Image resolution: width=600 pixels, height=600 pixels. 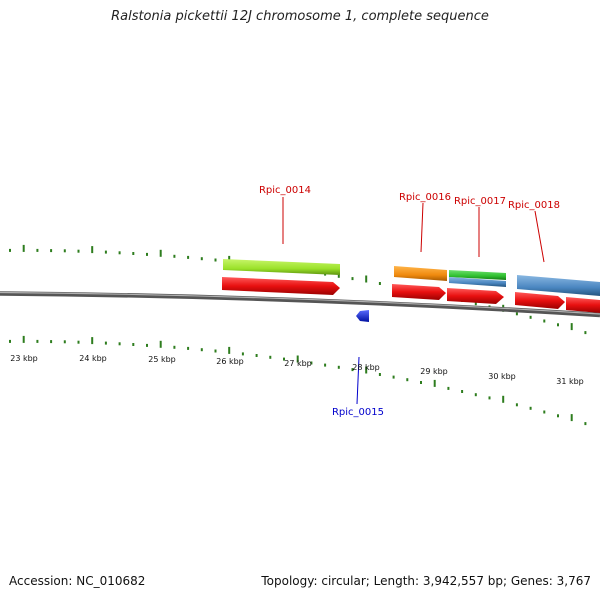 I want to click on feature-track, so click(x=411, y=277).